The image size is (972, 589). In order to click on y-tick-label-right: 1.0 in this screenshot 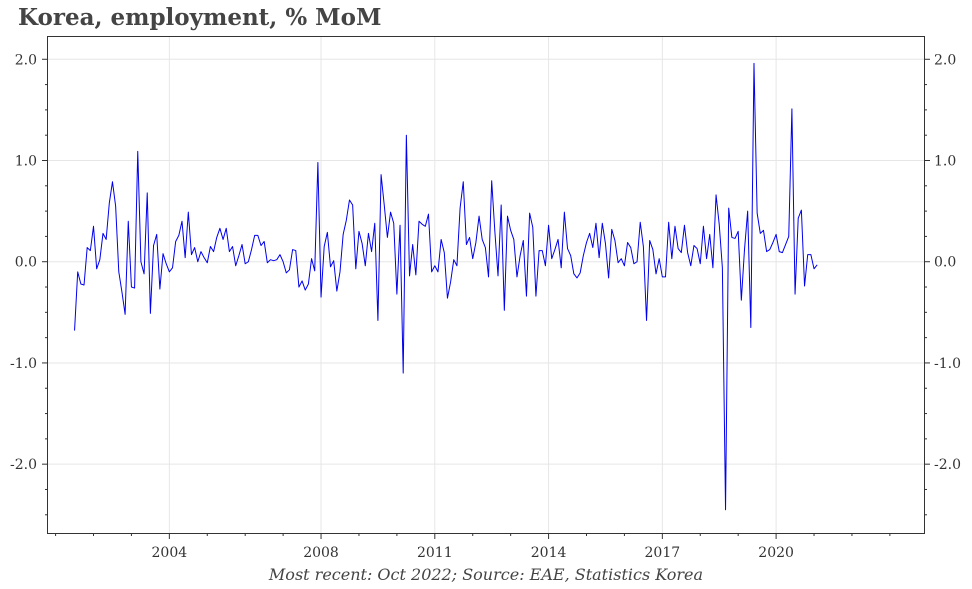, I will do `click(945, 161)`.